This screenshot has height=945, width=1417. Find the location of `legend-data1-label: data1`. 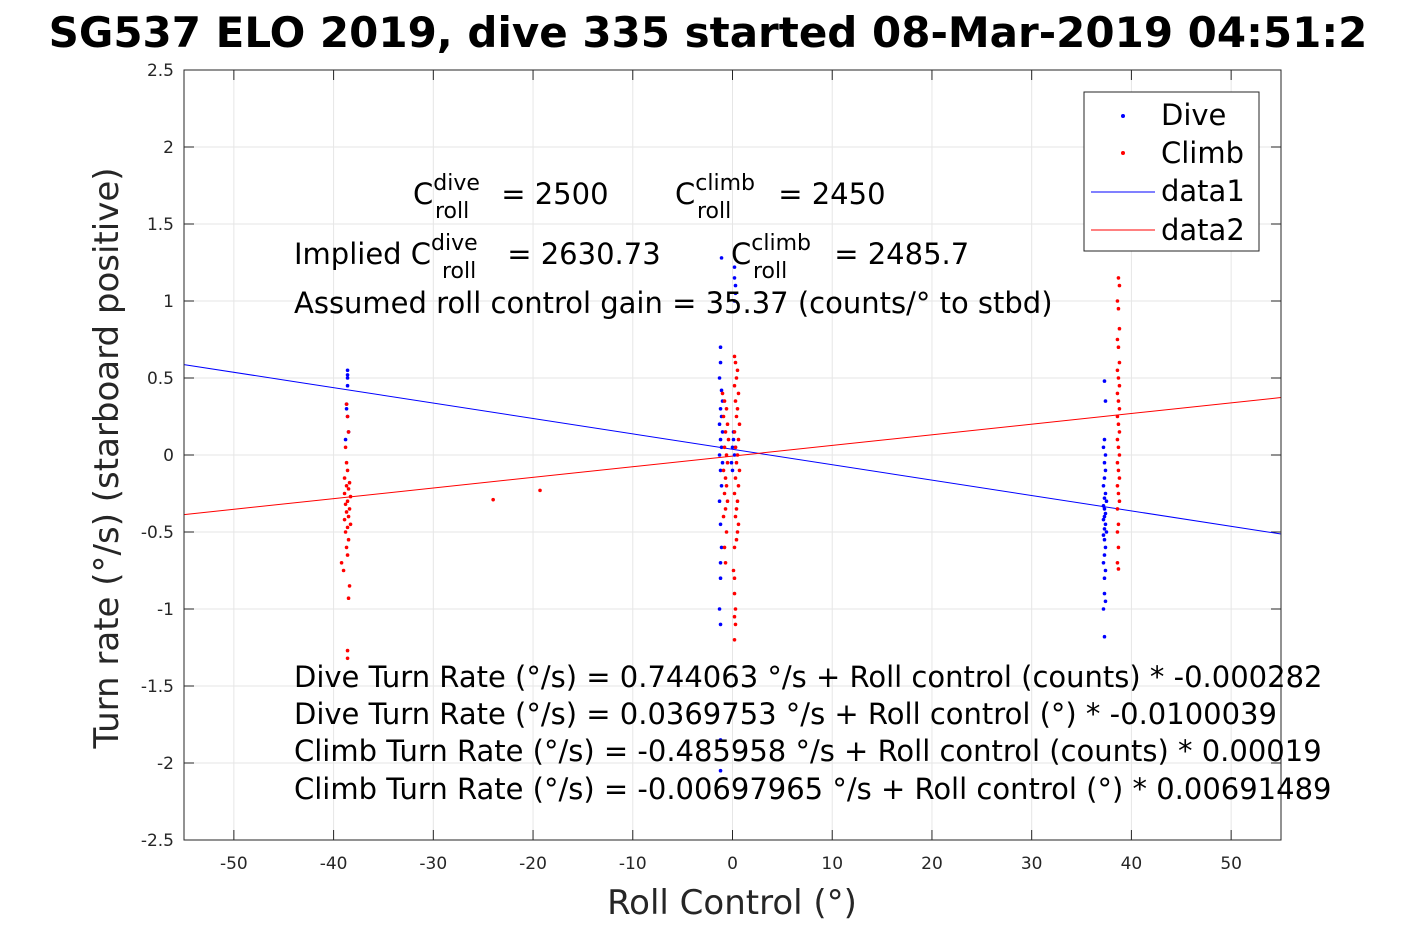

legend-data1-label: data1 is located at coordinates (1203, 191).